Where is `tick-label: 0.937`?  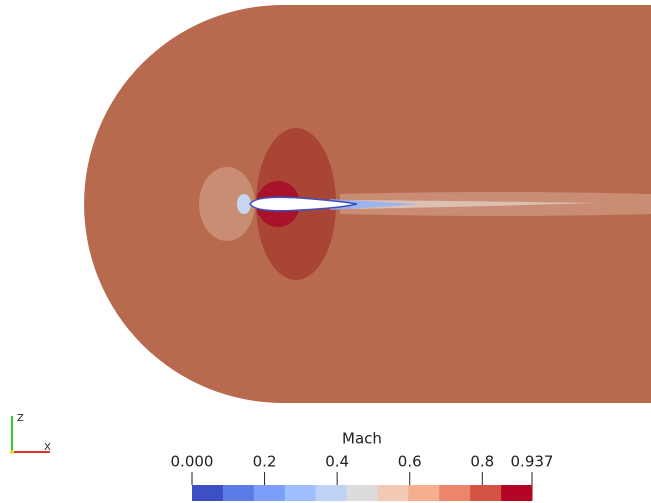
tick-label: 0.937 is located at coordinates (532, 462).